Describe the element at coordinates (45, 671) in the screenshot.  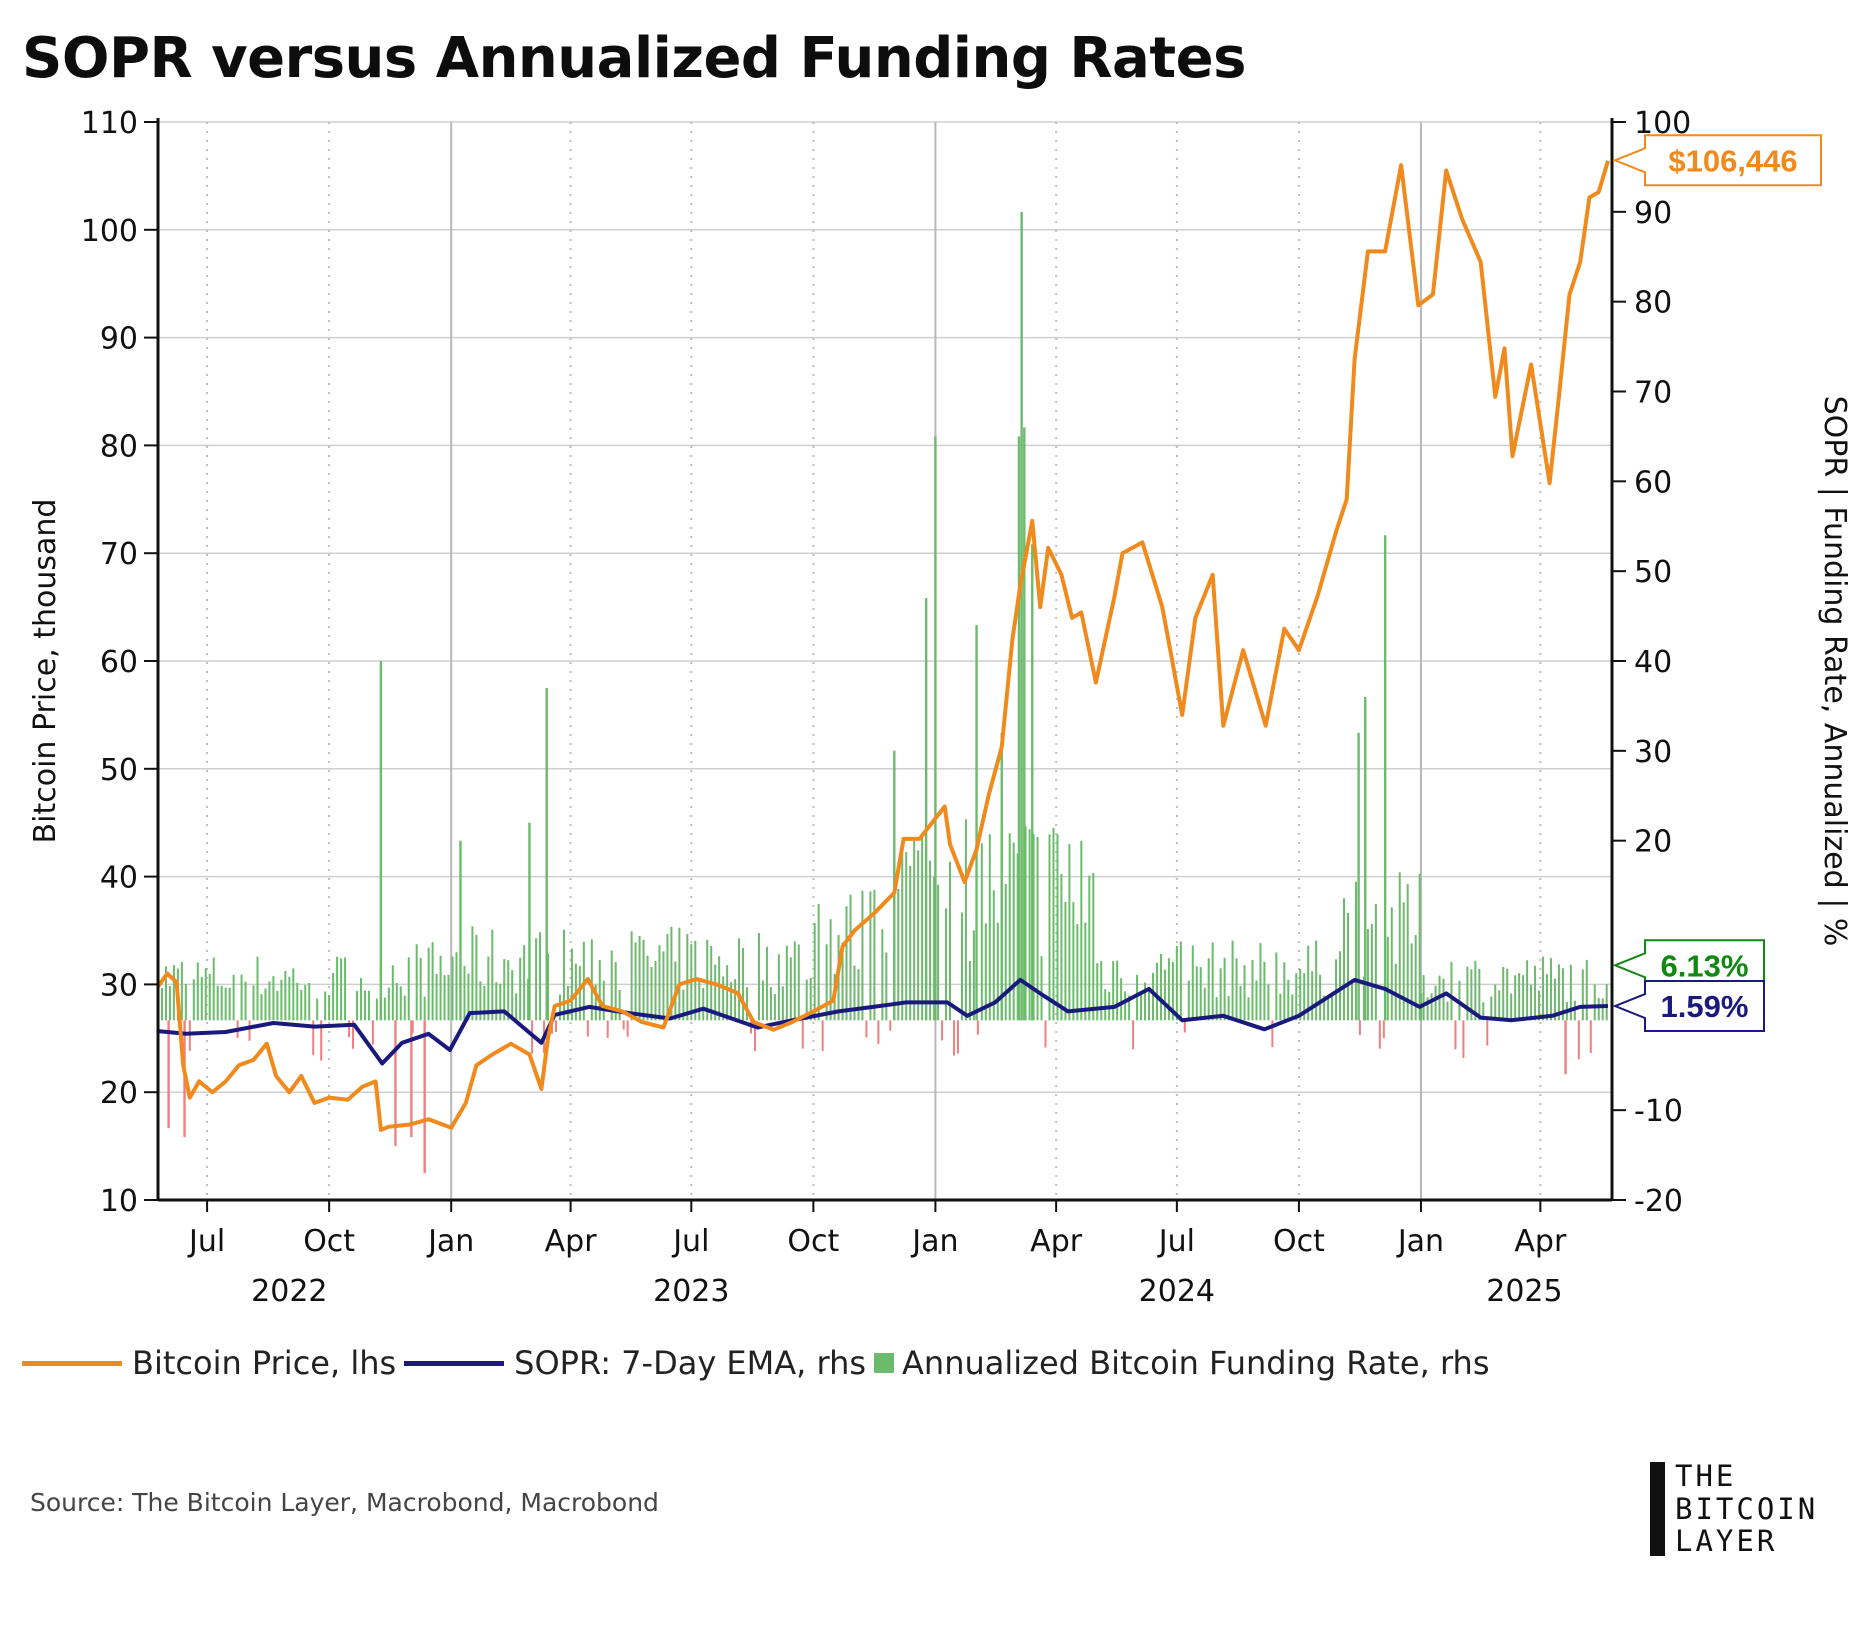
I see `y-axis-title-left: Bitcoin Price, thousand` at that location.